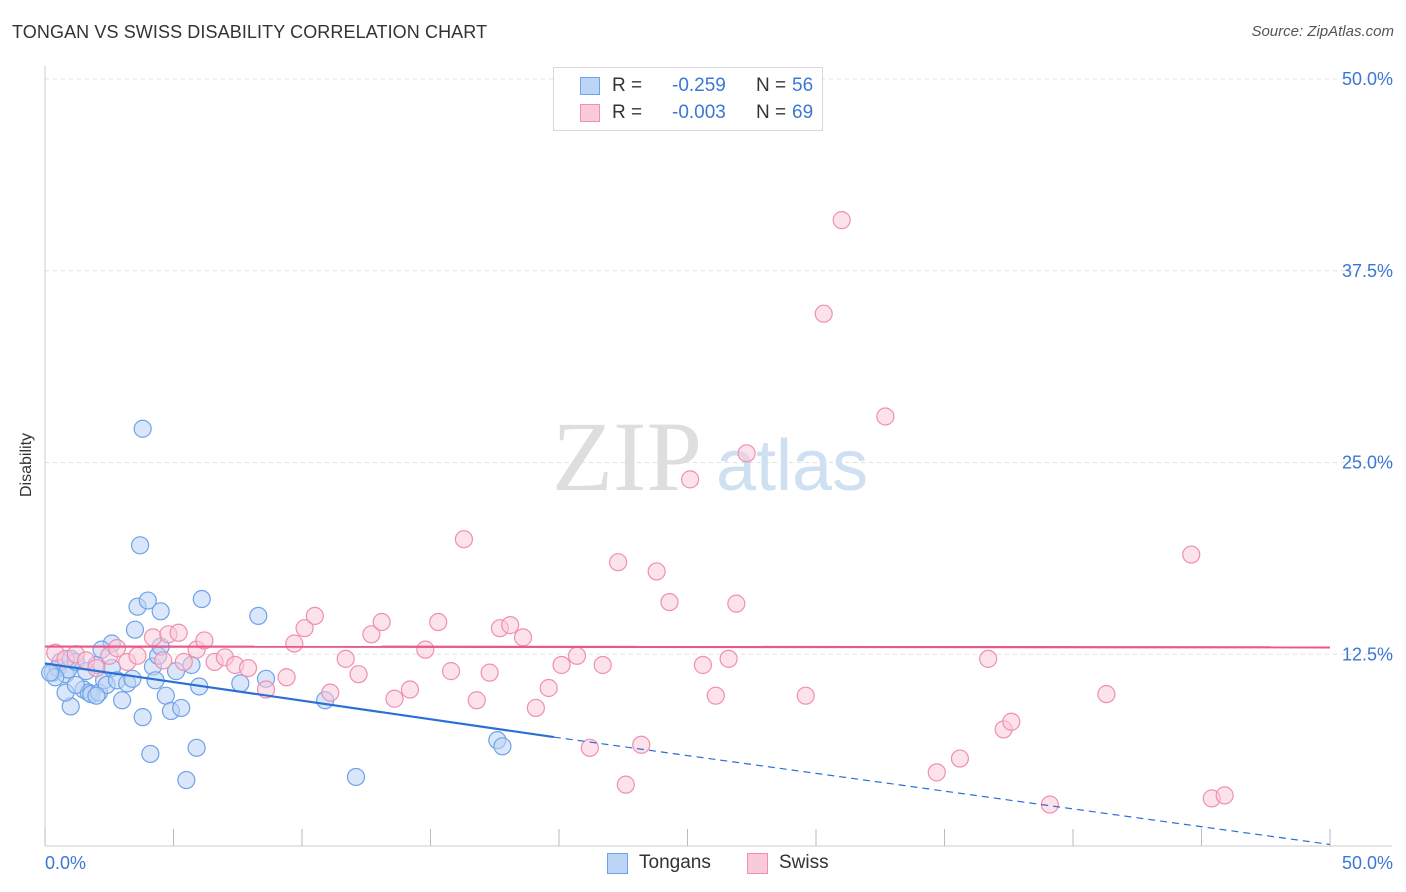 This screenshot has width=1406, height=892. Describe the element at coordinates (803, 85) in the screenshot. I see `n-value: 56` at that location.